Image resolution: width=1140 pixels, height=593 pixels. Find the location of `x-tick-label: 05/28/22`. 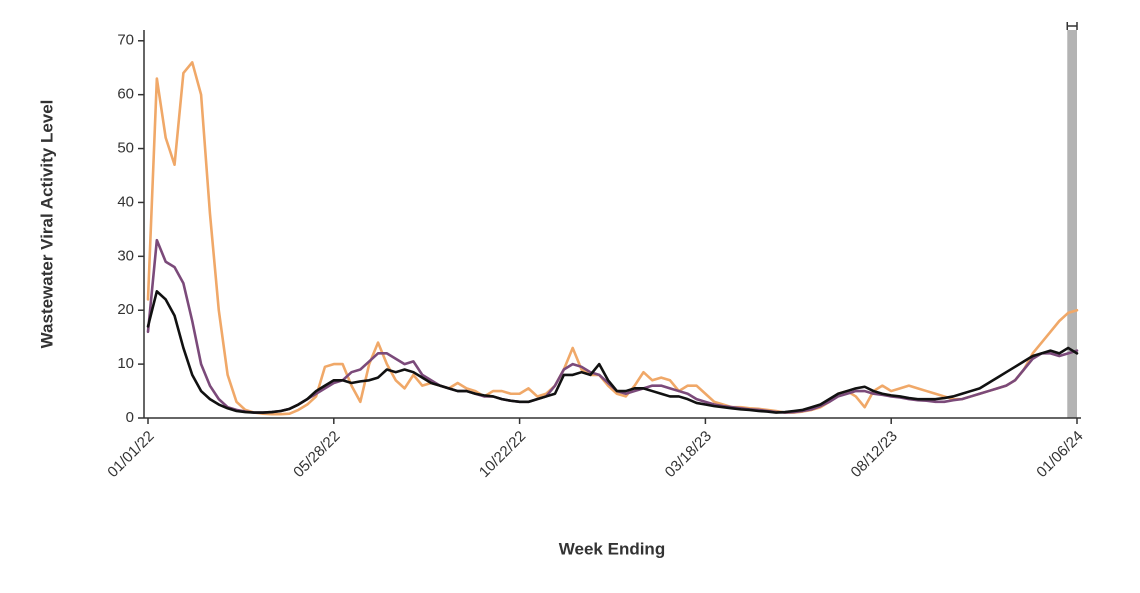

x-tick-label: 05/28/22 is located at coordinates (316, 454).